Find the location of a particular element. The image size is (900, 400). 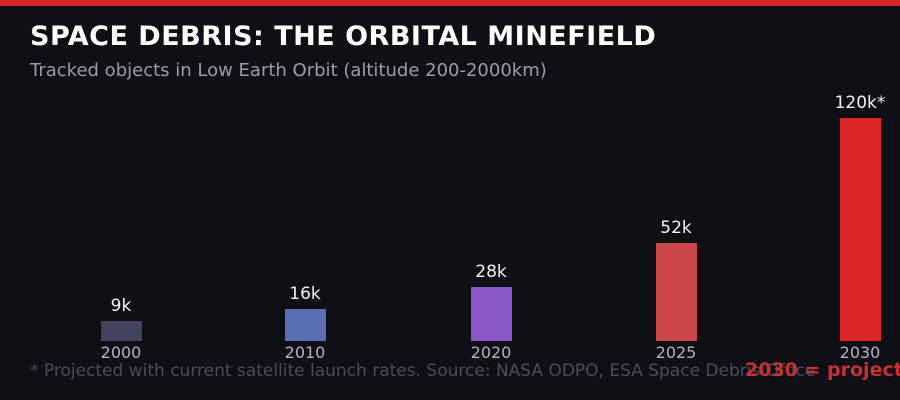

x-tick-label: 2000 is located at coordinates (121, 352).